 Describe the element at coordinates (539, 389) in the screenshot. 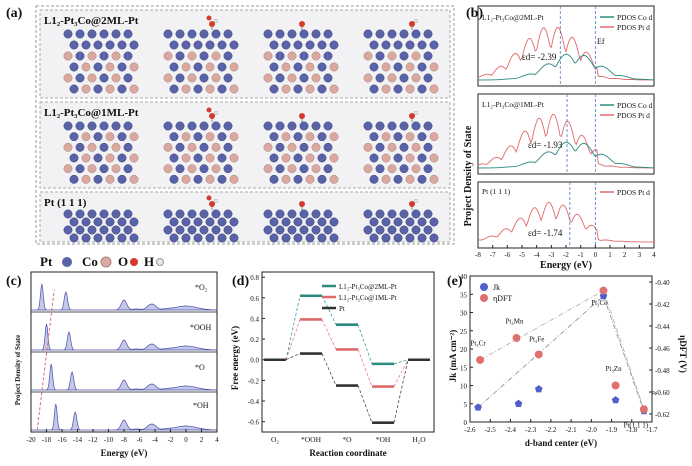

I see `jk-marker` at that location.